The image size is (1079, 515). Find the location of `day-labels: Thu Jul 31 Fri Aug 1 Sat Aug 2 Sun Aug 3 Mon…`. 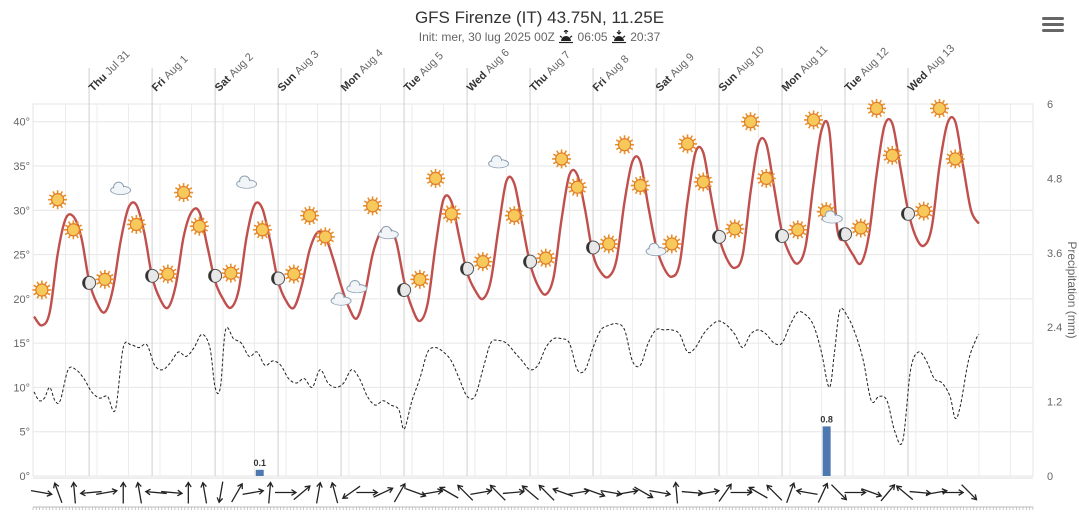

day-labels: Thu Jul 31 Fri Aug 1 Sat Aug 2 Sun Aug 3 Mon… is located at coordinates (522, 69).